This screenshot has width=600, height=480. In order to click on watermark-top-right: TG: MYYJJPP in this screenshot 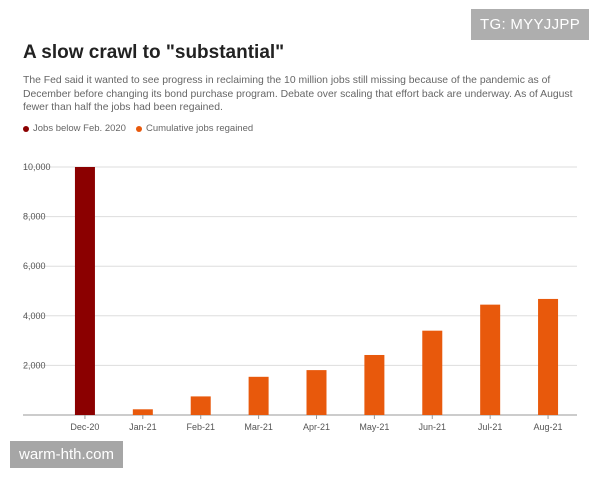, I will do `click(530, 24)`.